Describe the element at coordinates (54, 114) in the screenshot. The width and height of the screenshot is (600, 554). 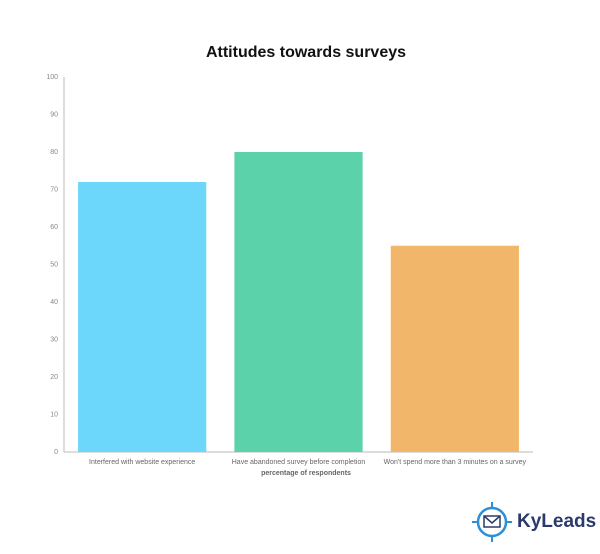
I see `y-tick-label: 90` at that location.